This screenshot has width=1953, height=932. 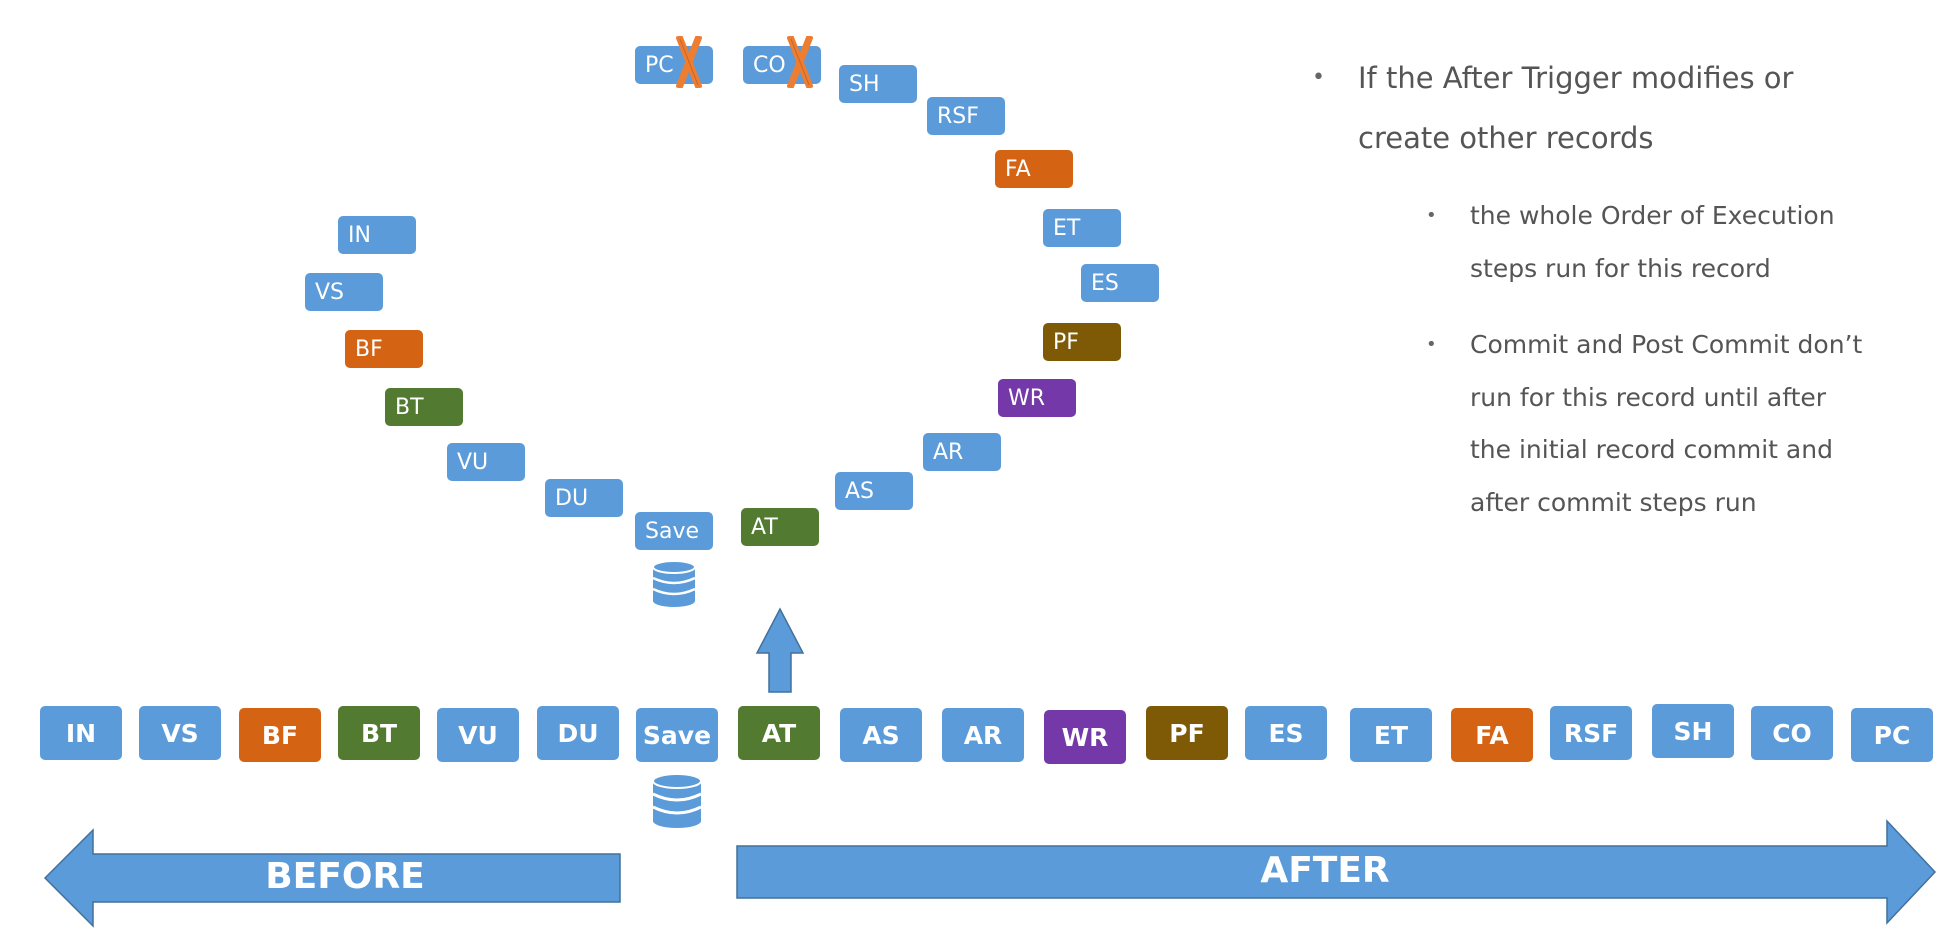 I want to click on loop-step-pc: PC, so click(x=674, y=65).